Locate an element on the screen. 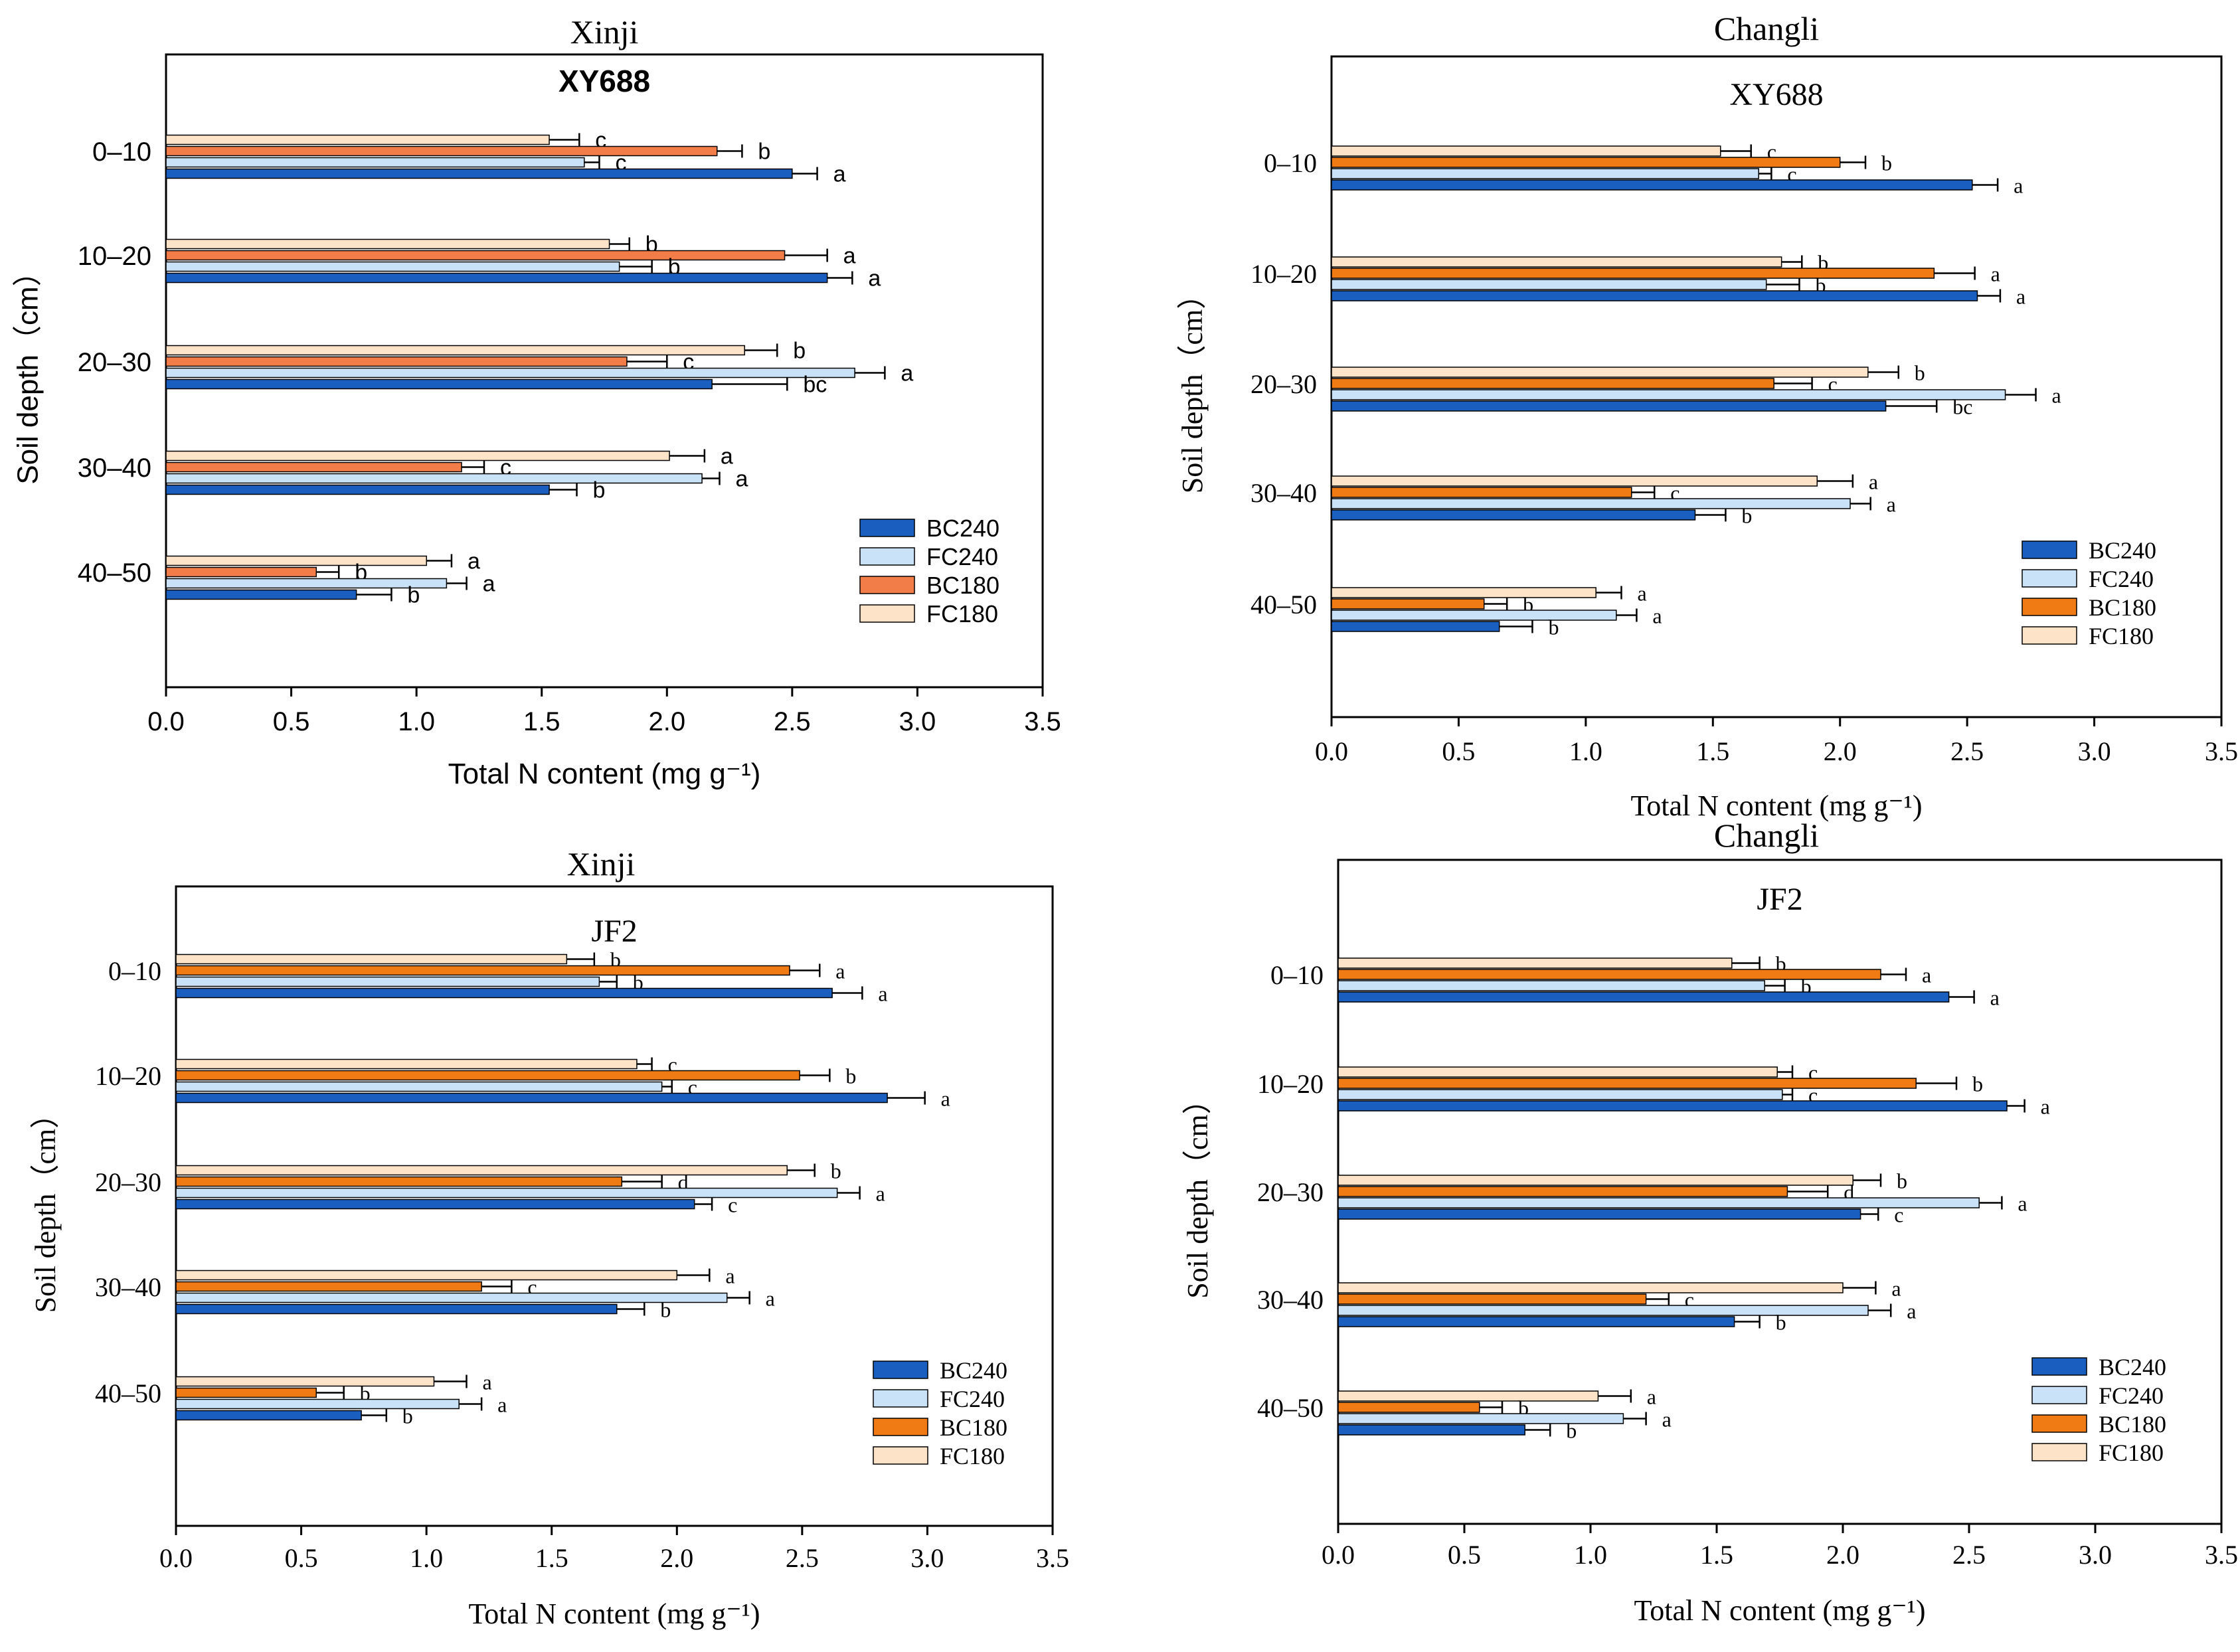  panel-title: XY688 is located at coordinates (604, 81).